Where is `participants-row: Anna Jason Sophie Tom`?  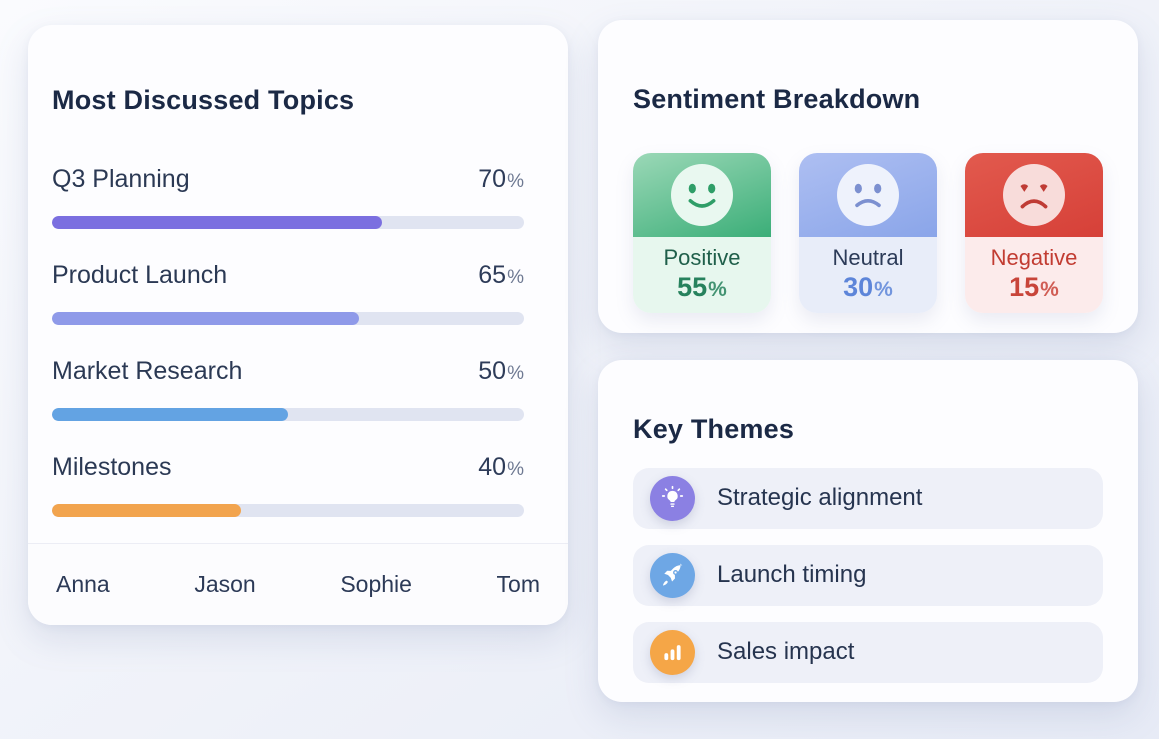 participants-row: Anna Jason Sophie Tom is located at coordinates (298, 584).